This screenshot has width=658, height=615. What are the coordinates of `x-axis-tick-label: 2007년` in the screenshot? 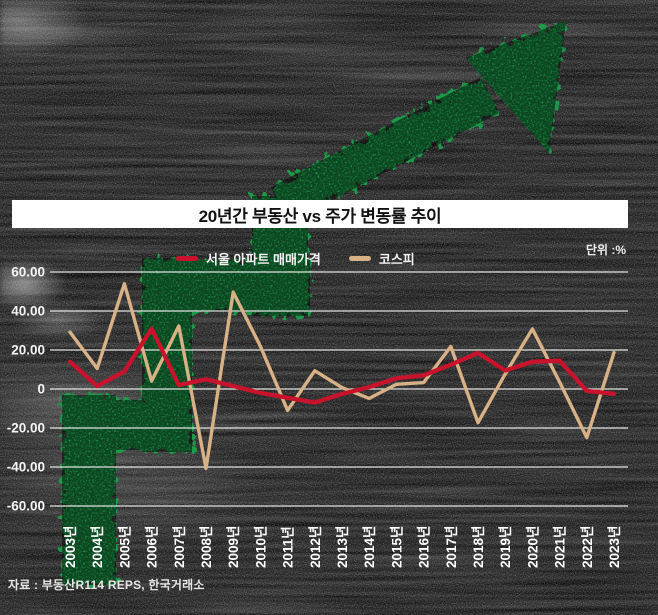 It's located at (179, 547).